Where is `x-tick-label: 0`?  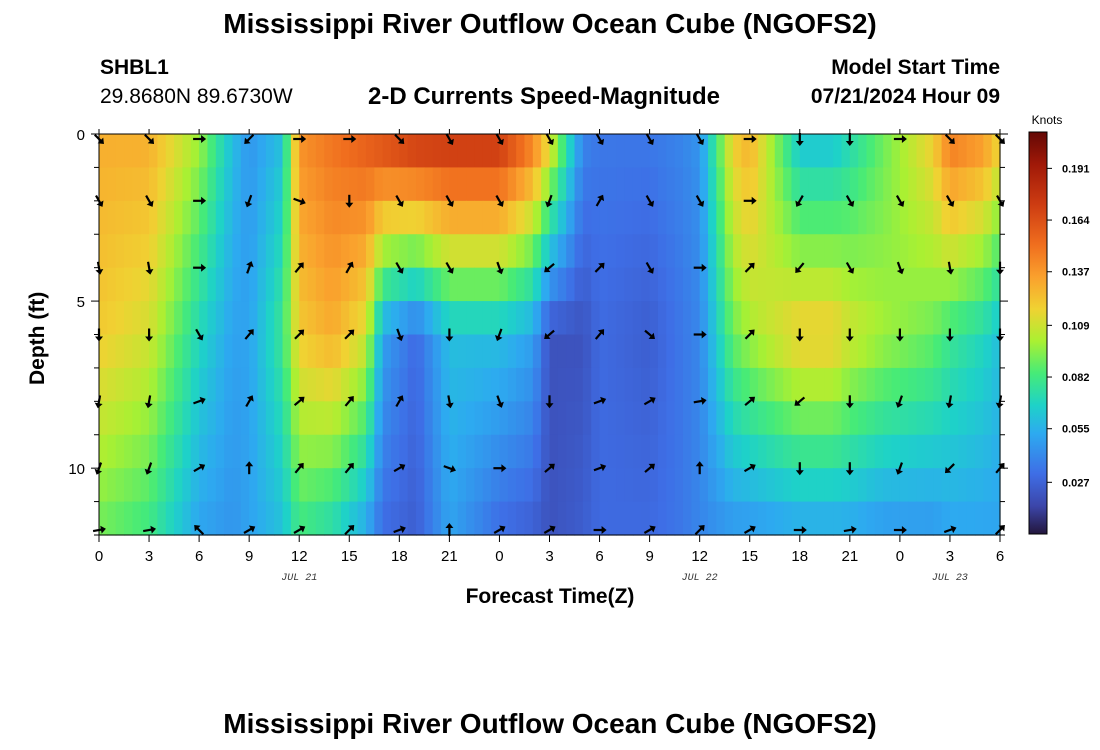 x-tick-label: 0 is located at coordinates (99, 556).